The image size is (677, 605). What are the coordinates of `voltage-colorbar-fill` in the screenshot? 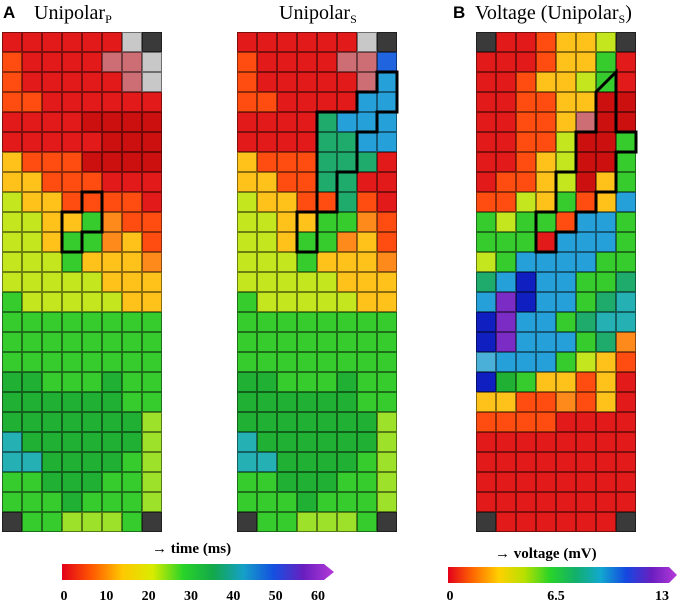 It's located at (562, 575).